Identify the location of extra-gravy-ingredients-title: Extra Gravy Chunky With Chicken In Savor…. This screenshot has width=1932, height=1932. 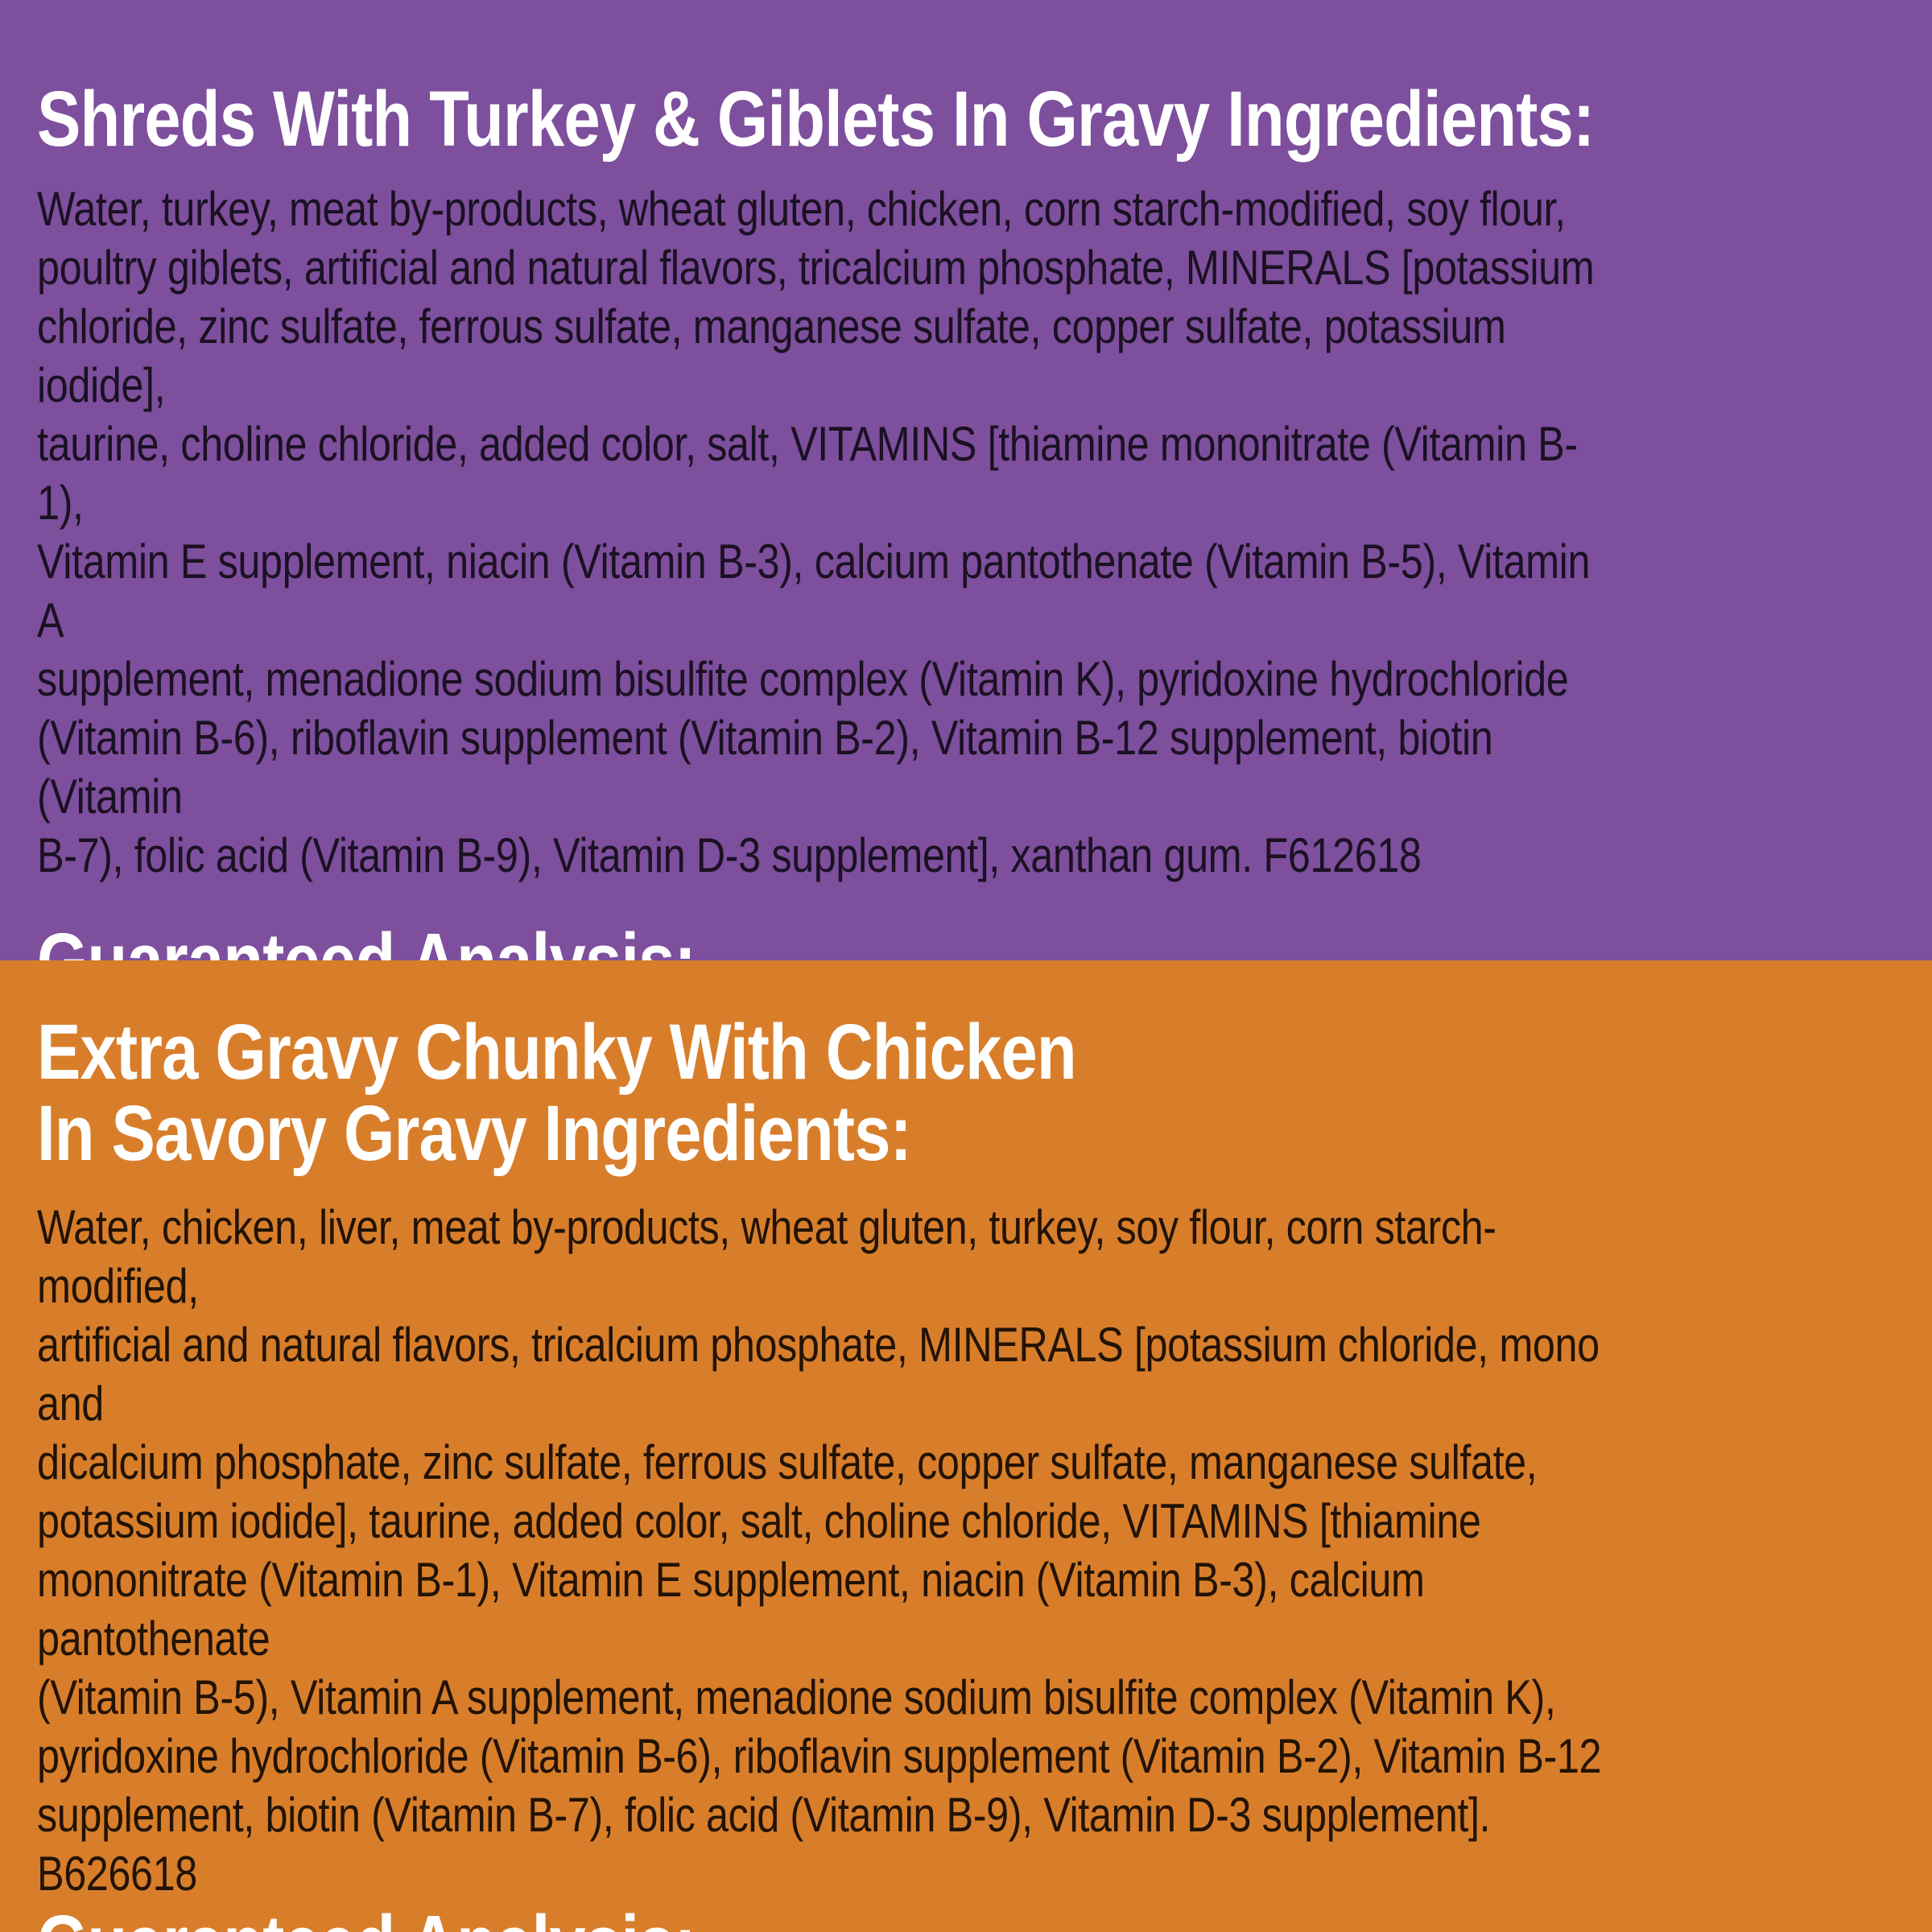
(557, 1092).